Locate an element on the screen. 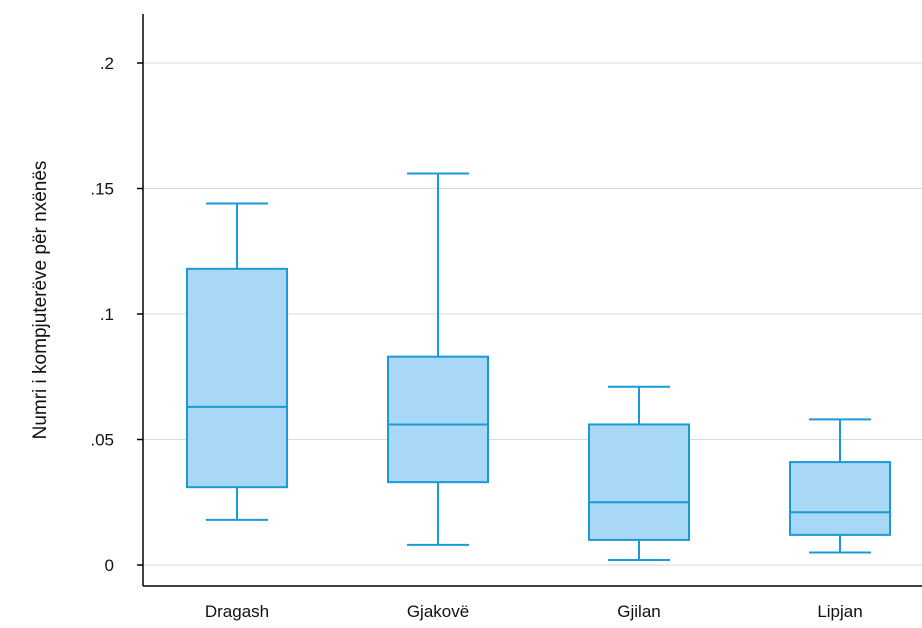 The height and width of the screenshot is (628, 922). y-axis-title: Numri i kompjuterëve për nxënës is located at coordinates (40, 300).